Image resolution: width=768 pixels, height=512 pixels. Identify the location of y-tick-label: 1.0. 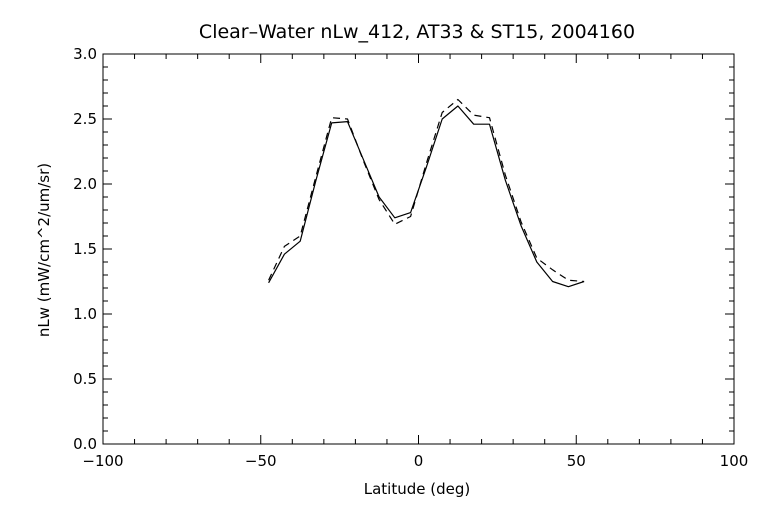
(85, 314).